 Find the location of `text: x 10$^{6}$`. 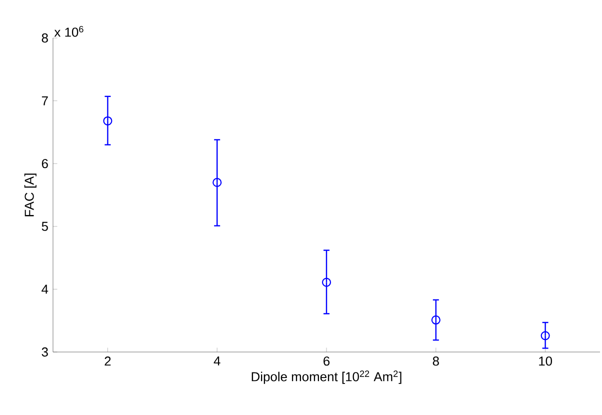

text: x 10$^{6}$ is located at coordinates (69, 31).